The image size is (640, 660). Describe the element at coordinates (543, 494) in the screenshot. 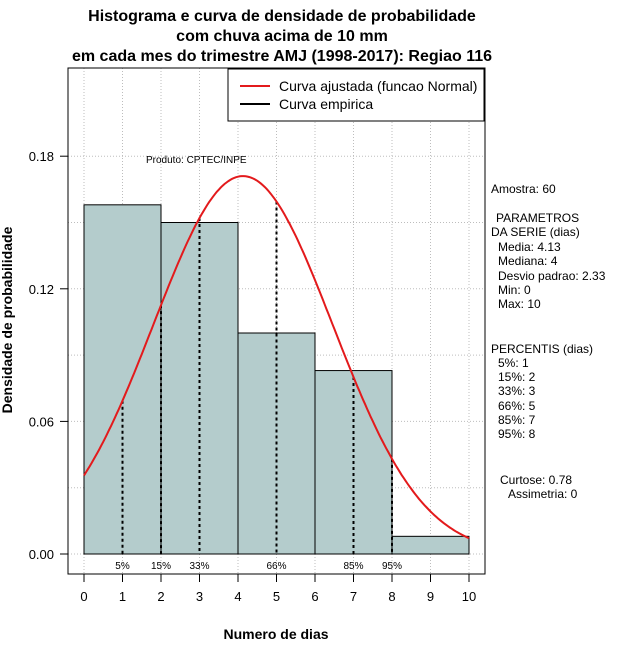

I see `stat-assimetria: Assimetria: 0` at that location.